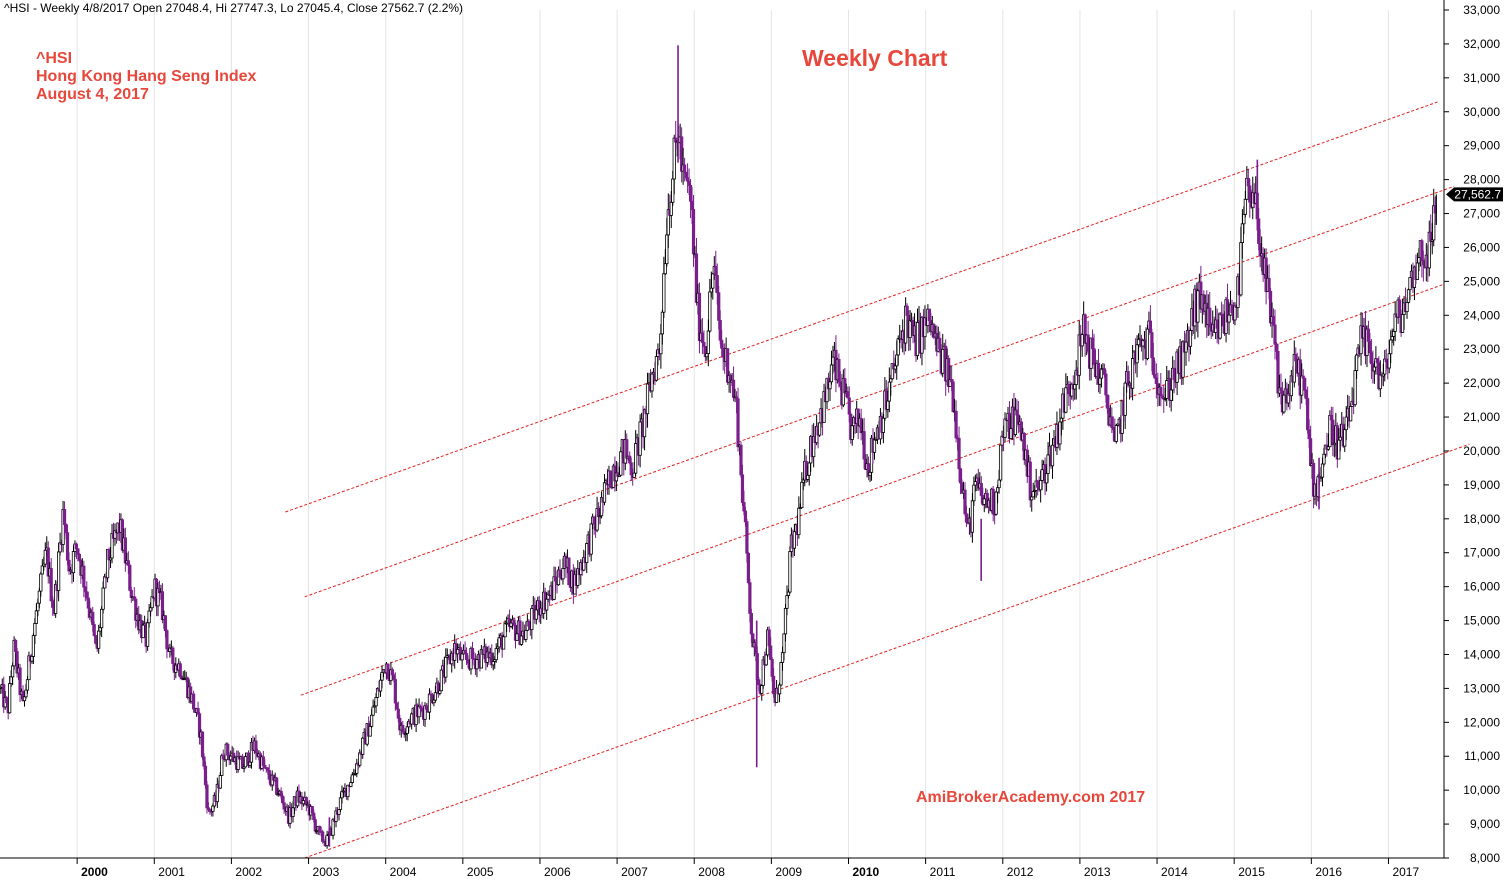 This screenshot has width=1504, height=885. Describe the element at coordinates (1482, 756) in the screenshot. I see `y-tick-label: 11,000` at that location.